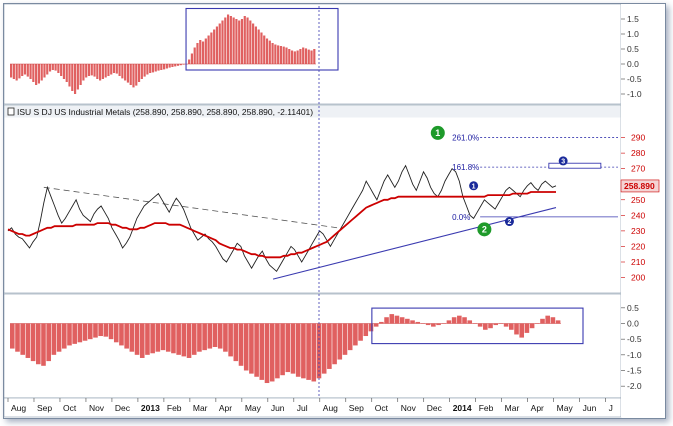 The height and width of the screenshot is (426, 673). Describe the element at coordinates (638, 169) in the screenshot. I see `y-tick-label: 270` at that location.